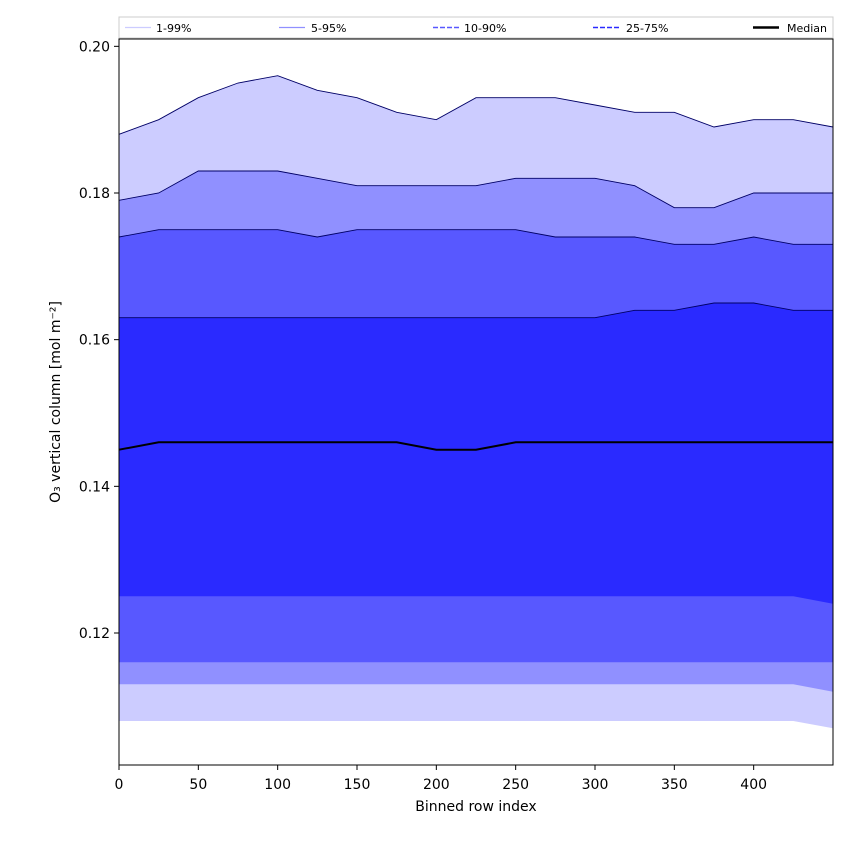 This screenshot has height=850, width=850. I want to click on x-tick-label: 250, so click(515, 785).